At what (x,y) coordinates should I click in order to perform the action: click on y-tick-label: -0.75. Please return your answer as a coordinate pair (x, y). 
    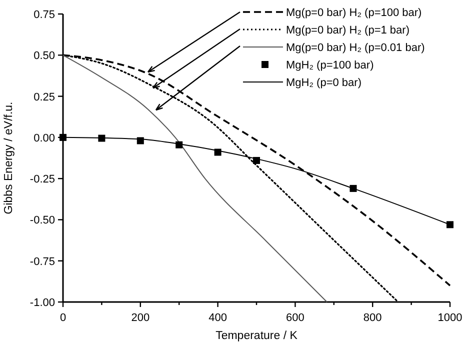
    Looking at the image, I should click on (42, 262).